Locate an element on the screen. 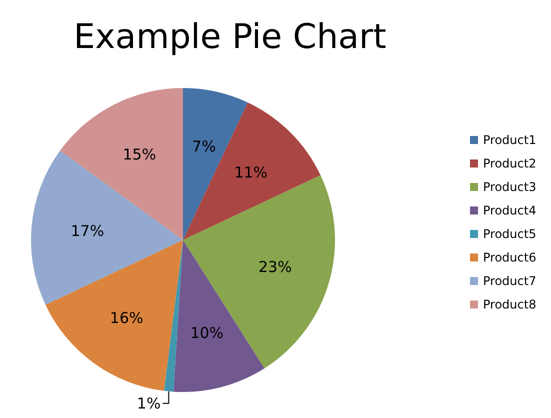 Image resolution: width=551 pixels, height=418 pixels. legend-label: Product7 is located at coordinates (509, 281).